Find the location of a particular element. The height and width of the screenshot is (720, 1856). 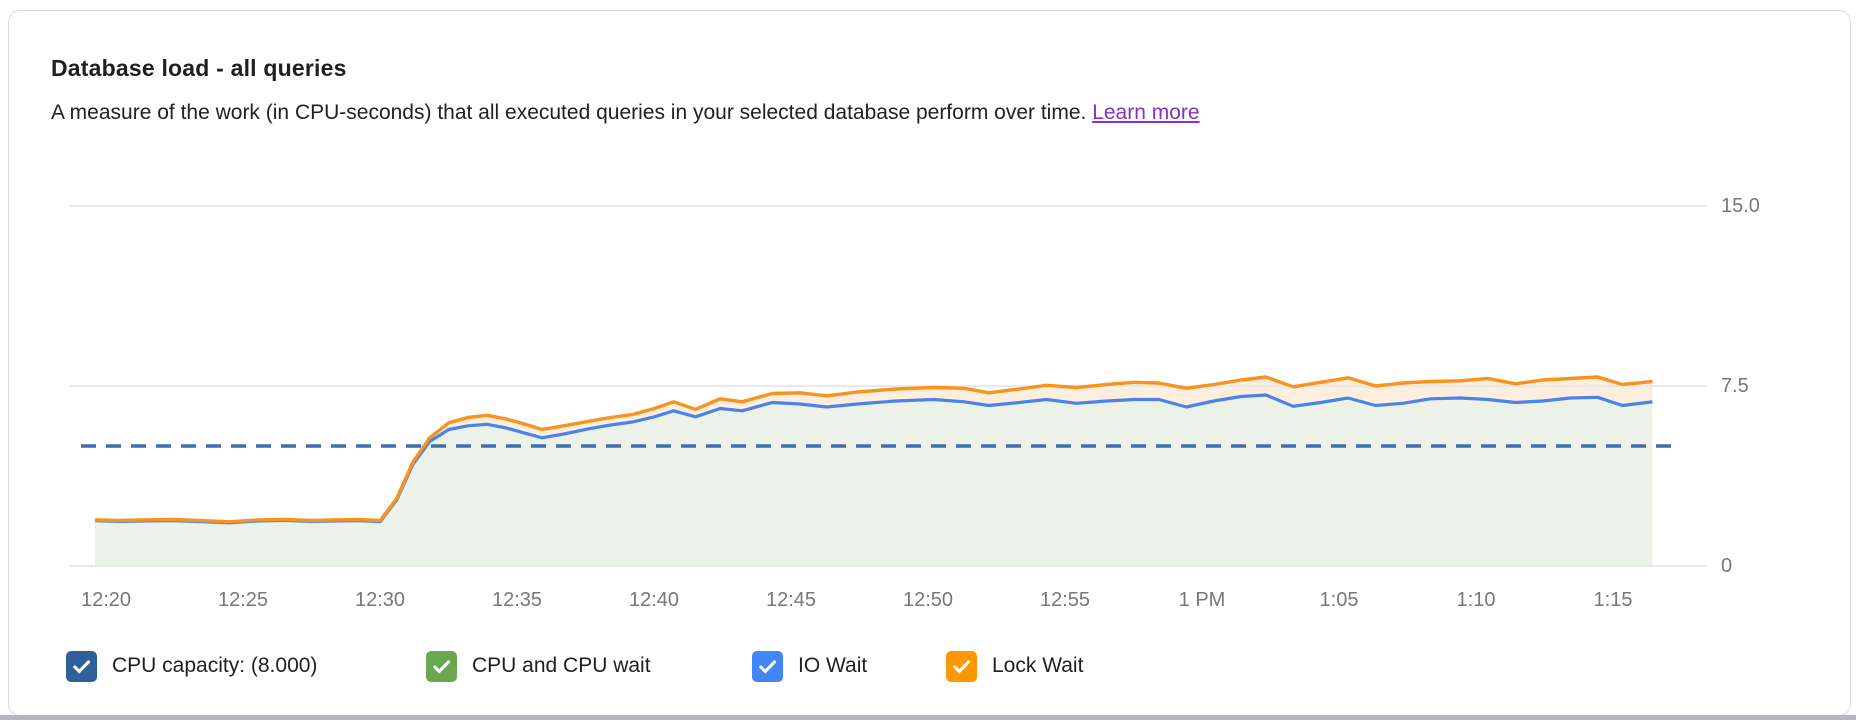

legend-item-cpu-and-cpu-wait: CPU and CPU wait is located at coordinates (538, 666).